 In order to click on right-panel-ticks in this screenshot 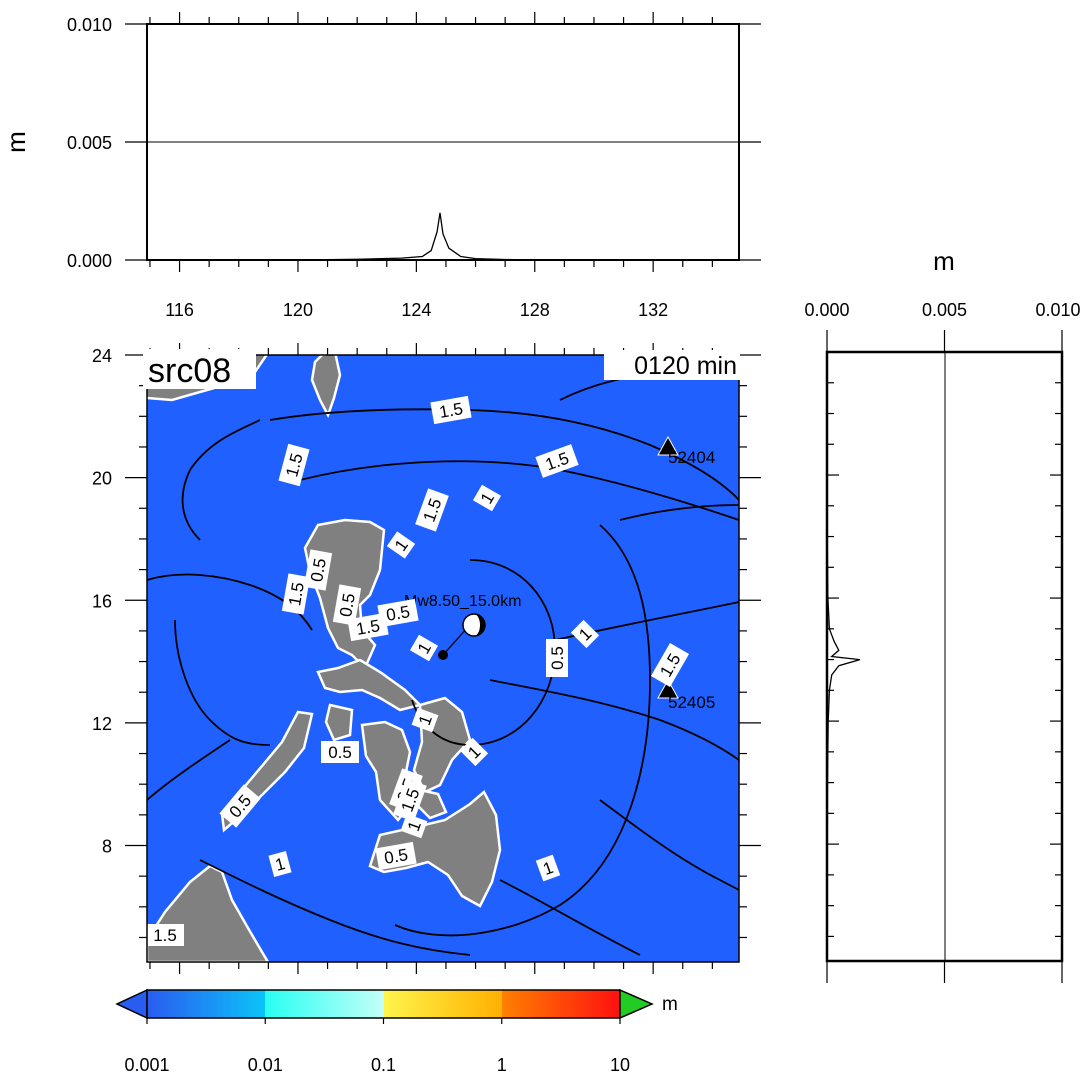, I will do `click(944, 656)`.